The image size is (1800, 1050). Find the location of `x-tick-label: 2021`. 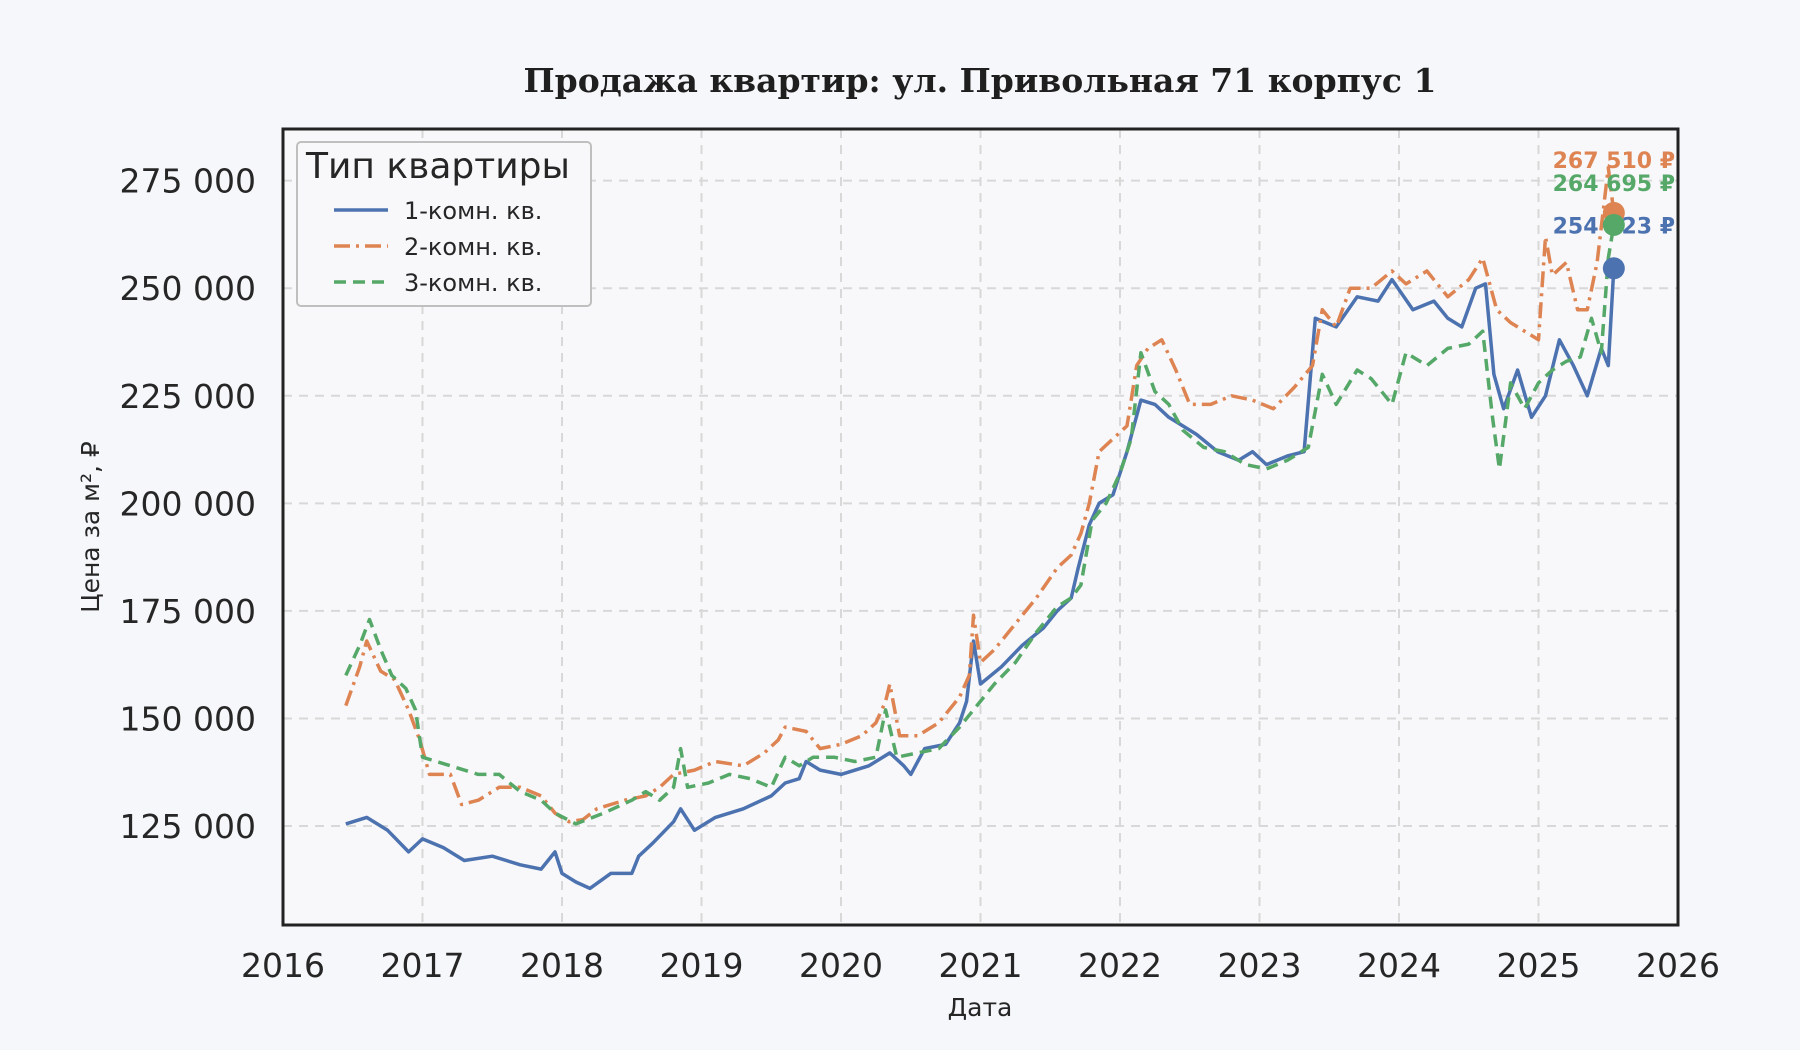

x-tick-label: 2021 is located at coordinates (981, 965).